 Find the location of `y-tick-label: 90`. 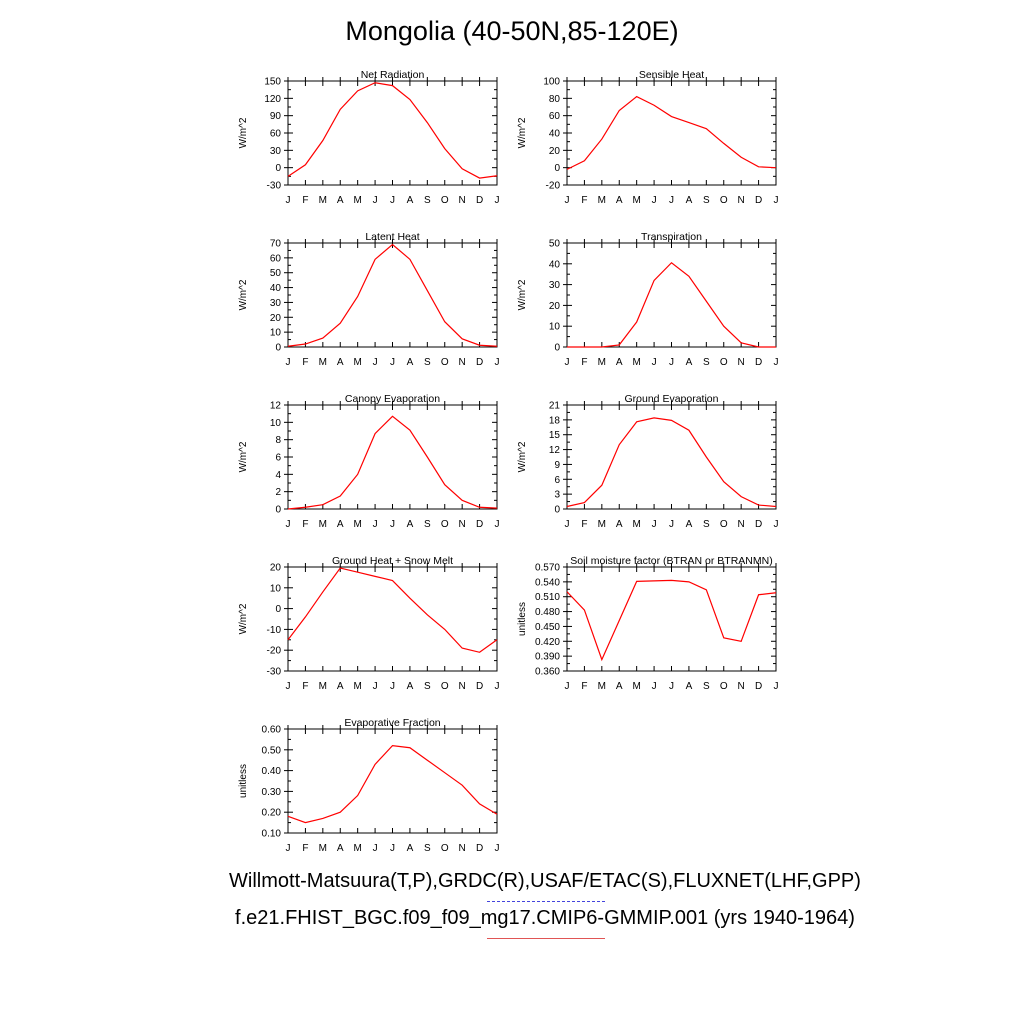

y-tick-label: 90 is located at coordinates (276, 116).